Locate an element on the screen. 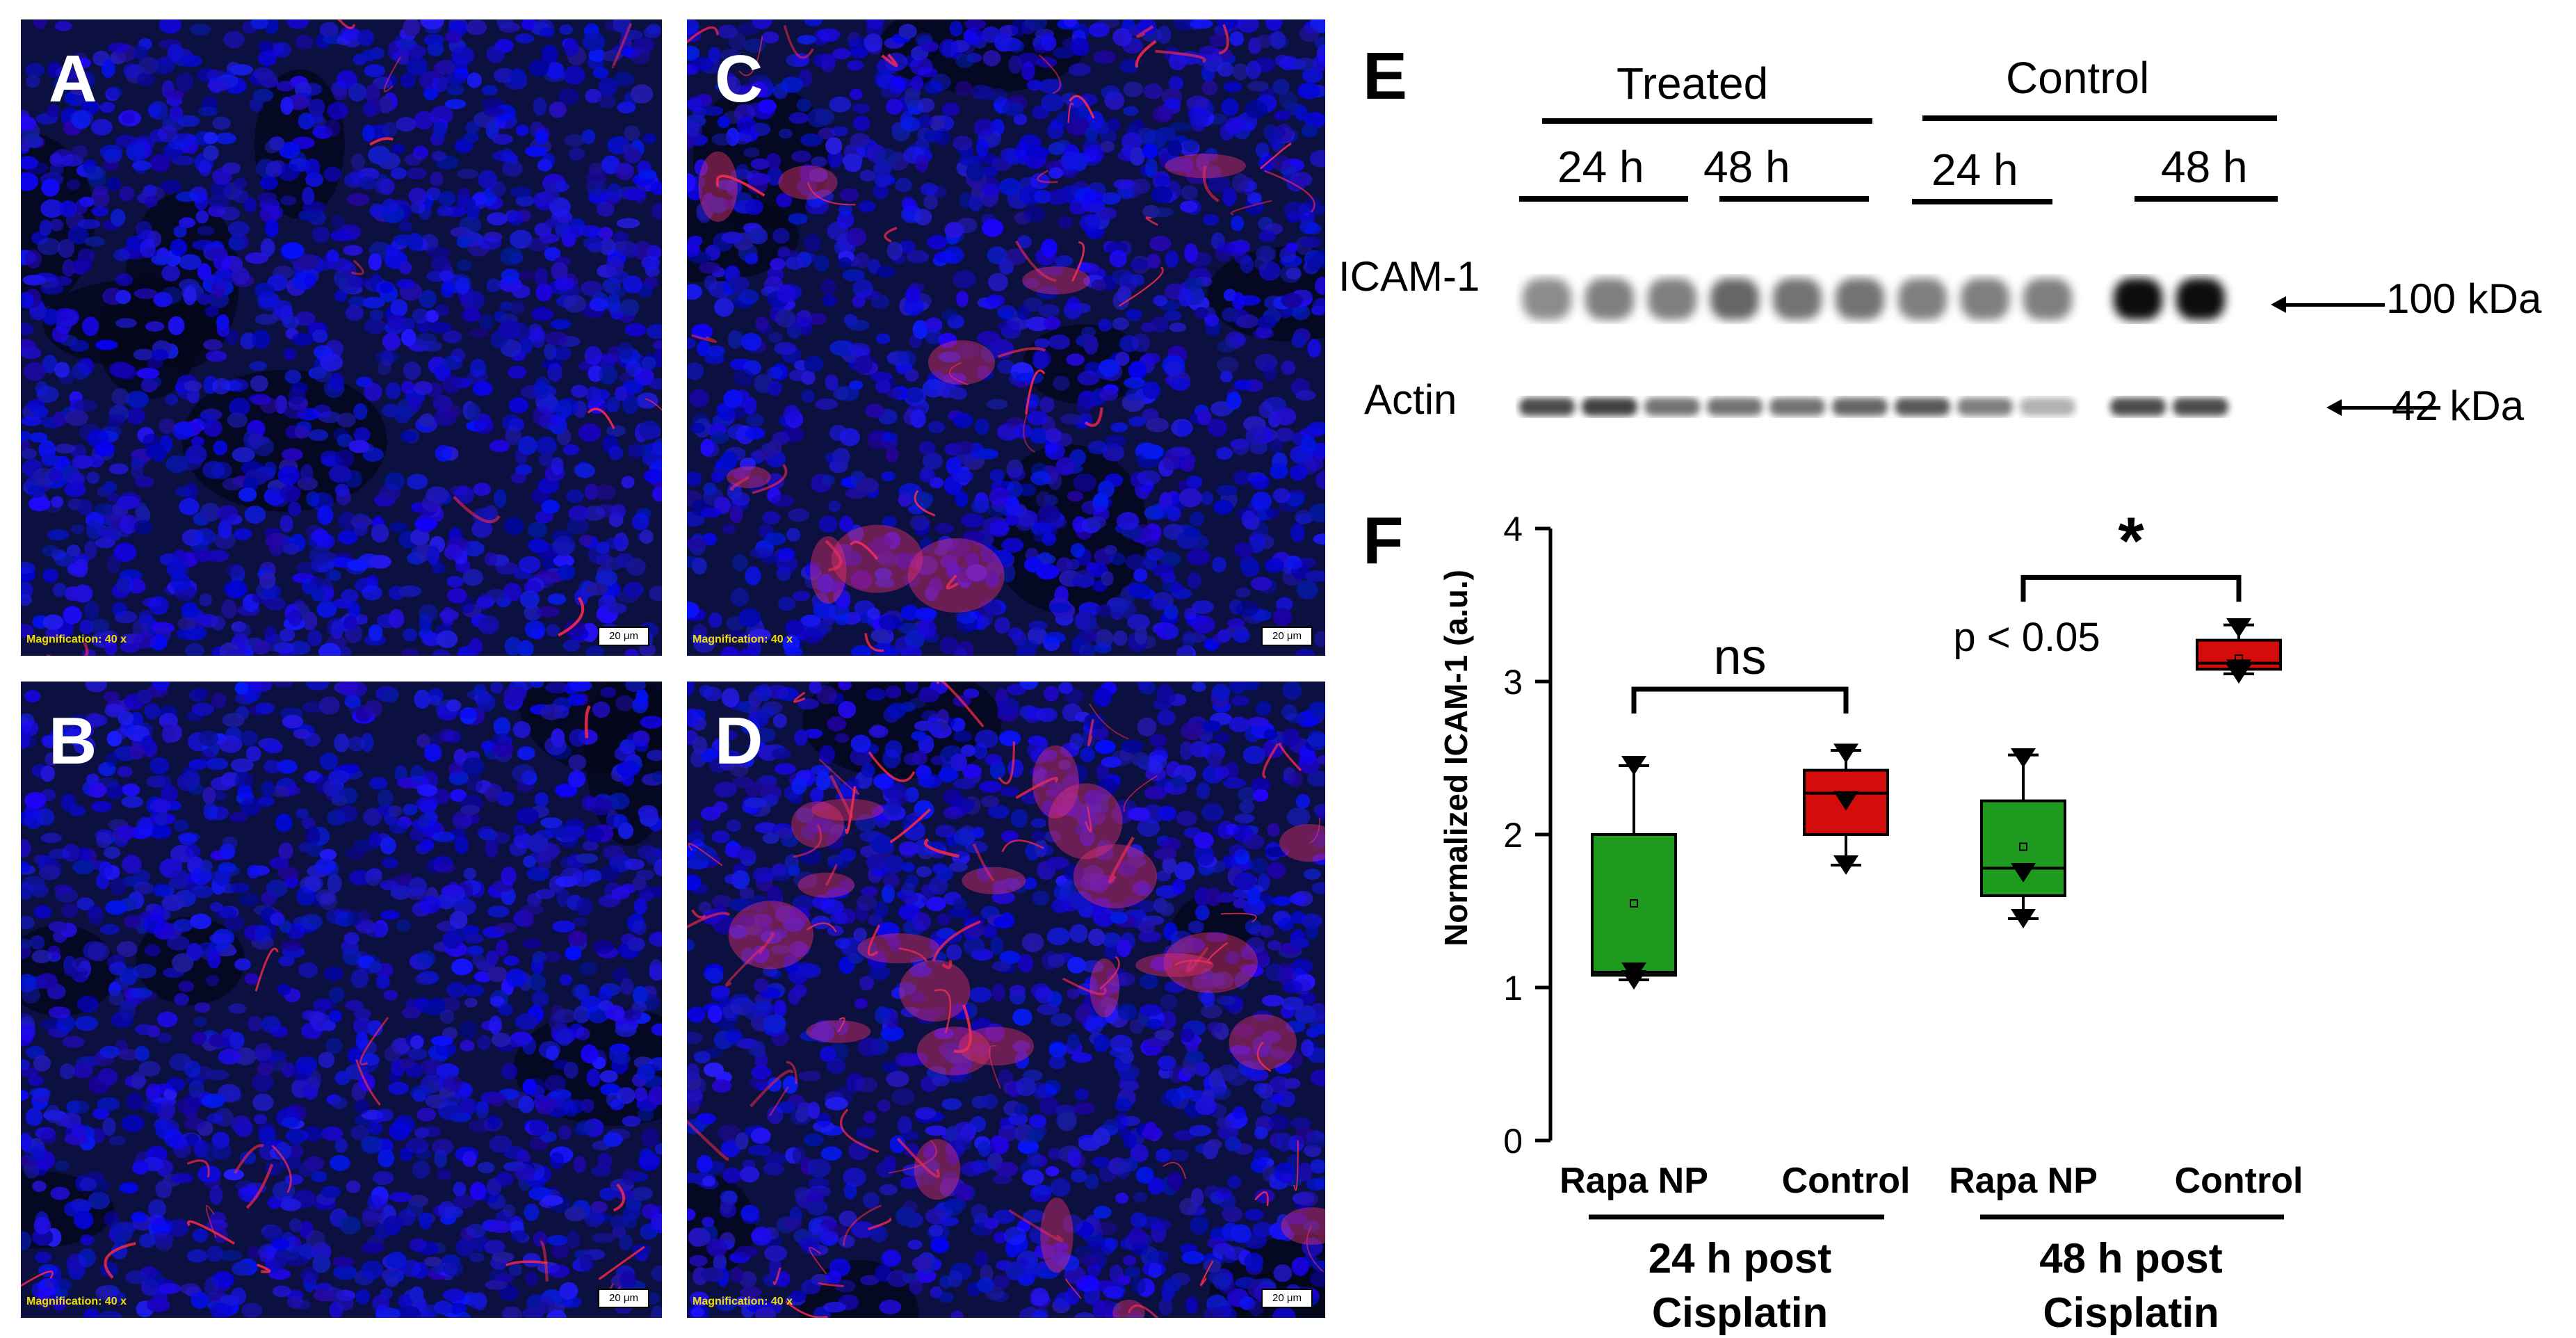 The image size is (2576, 1338). group-line-treated is located at coordinates (1707, 121).